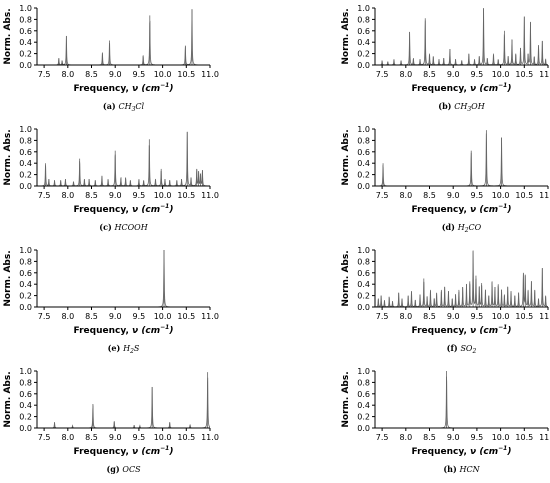 The image size is (550, 483). I want to click on caption-formula: SO, so click(466, 348).